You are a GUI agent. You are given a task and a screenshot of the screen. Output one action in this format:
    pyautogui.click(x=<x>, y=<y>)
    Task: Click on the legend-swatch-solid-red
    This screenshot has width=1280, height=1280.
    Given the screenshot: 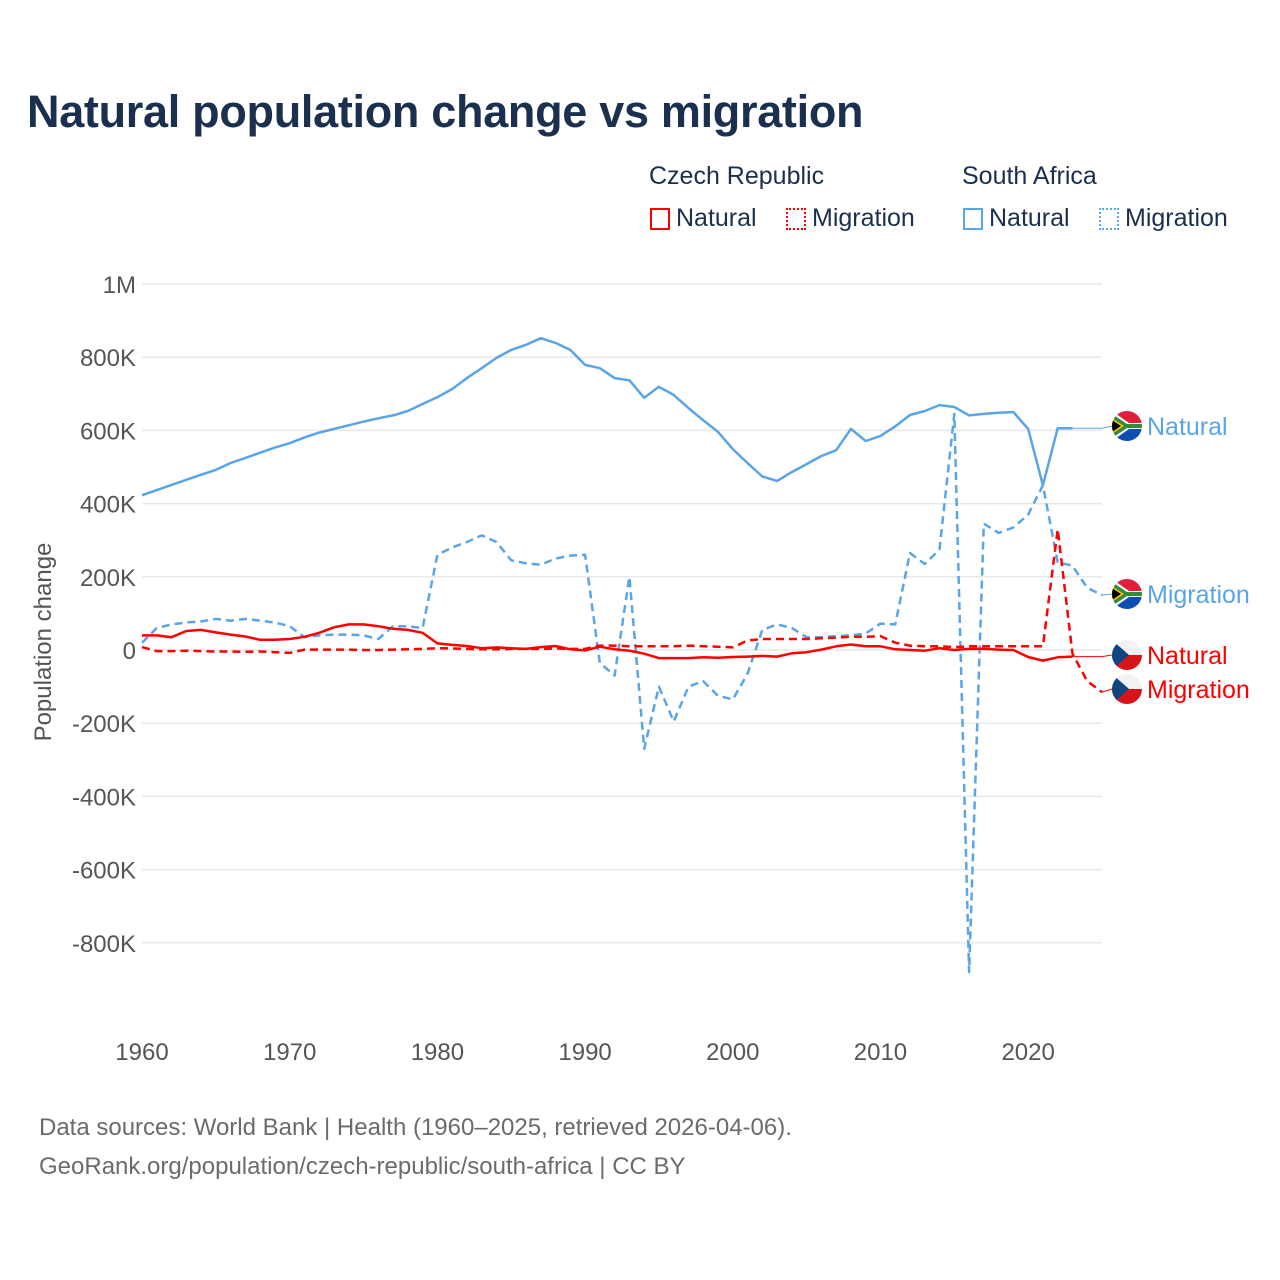 What is the action you would take?
    pyautogui.click(x=660, y=218)
    